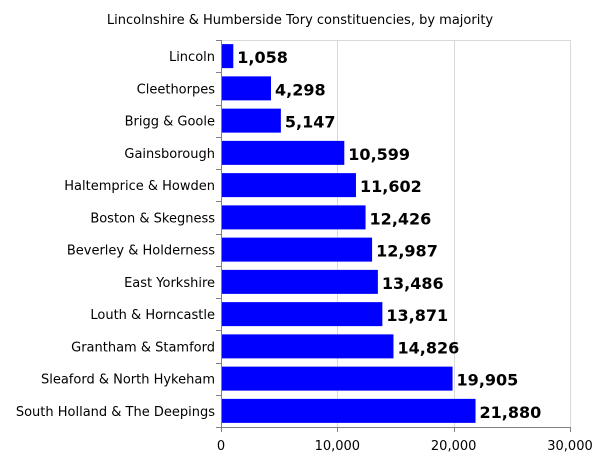 The image size is (600, 463). I want to click on category-label: Boston & Skegness, so click(152, 218).